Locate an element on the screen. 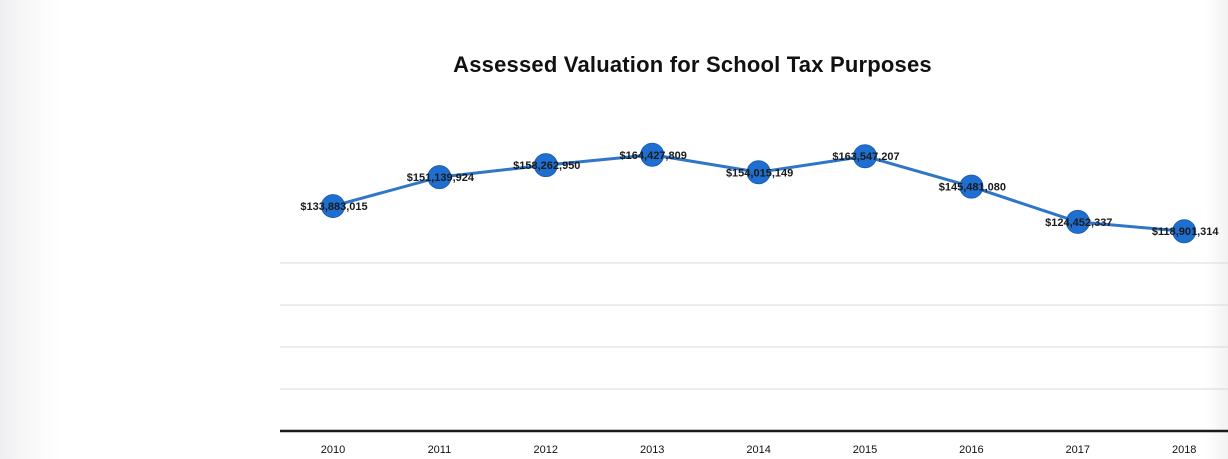  x-tick-label: 2018 is located at coordinates (1184, 450).